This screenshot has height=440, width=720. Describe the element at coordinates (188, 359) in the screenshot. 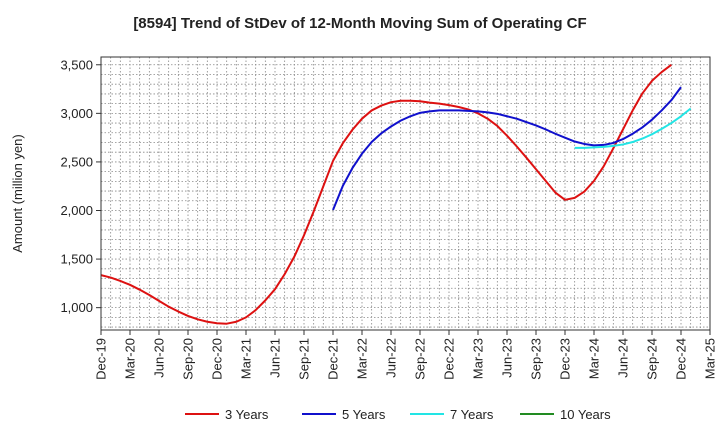

I see `x-tick-label: Sep-20` at that location.